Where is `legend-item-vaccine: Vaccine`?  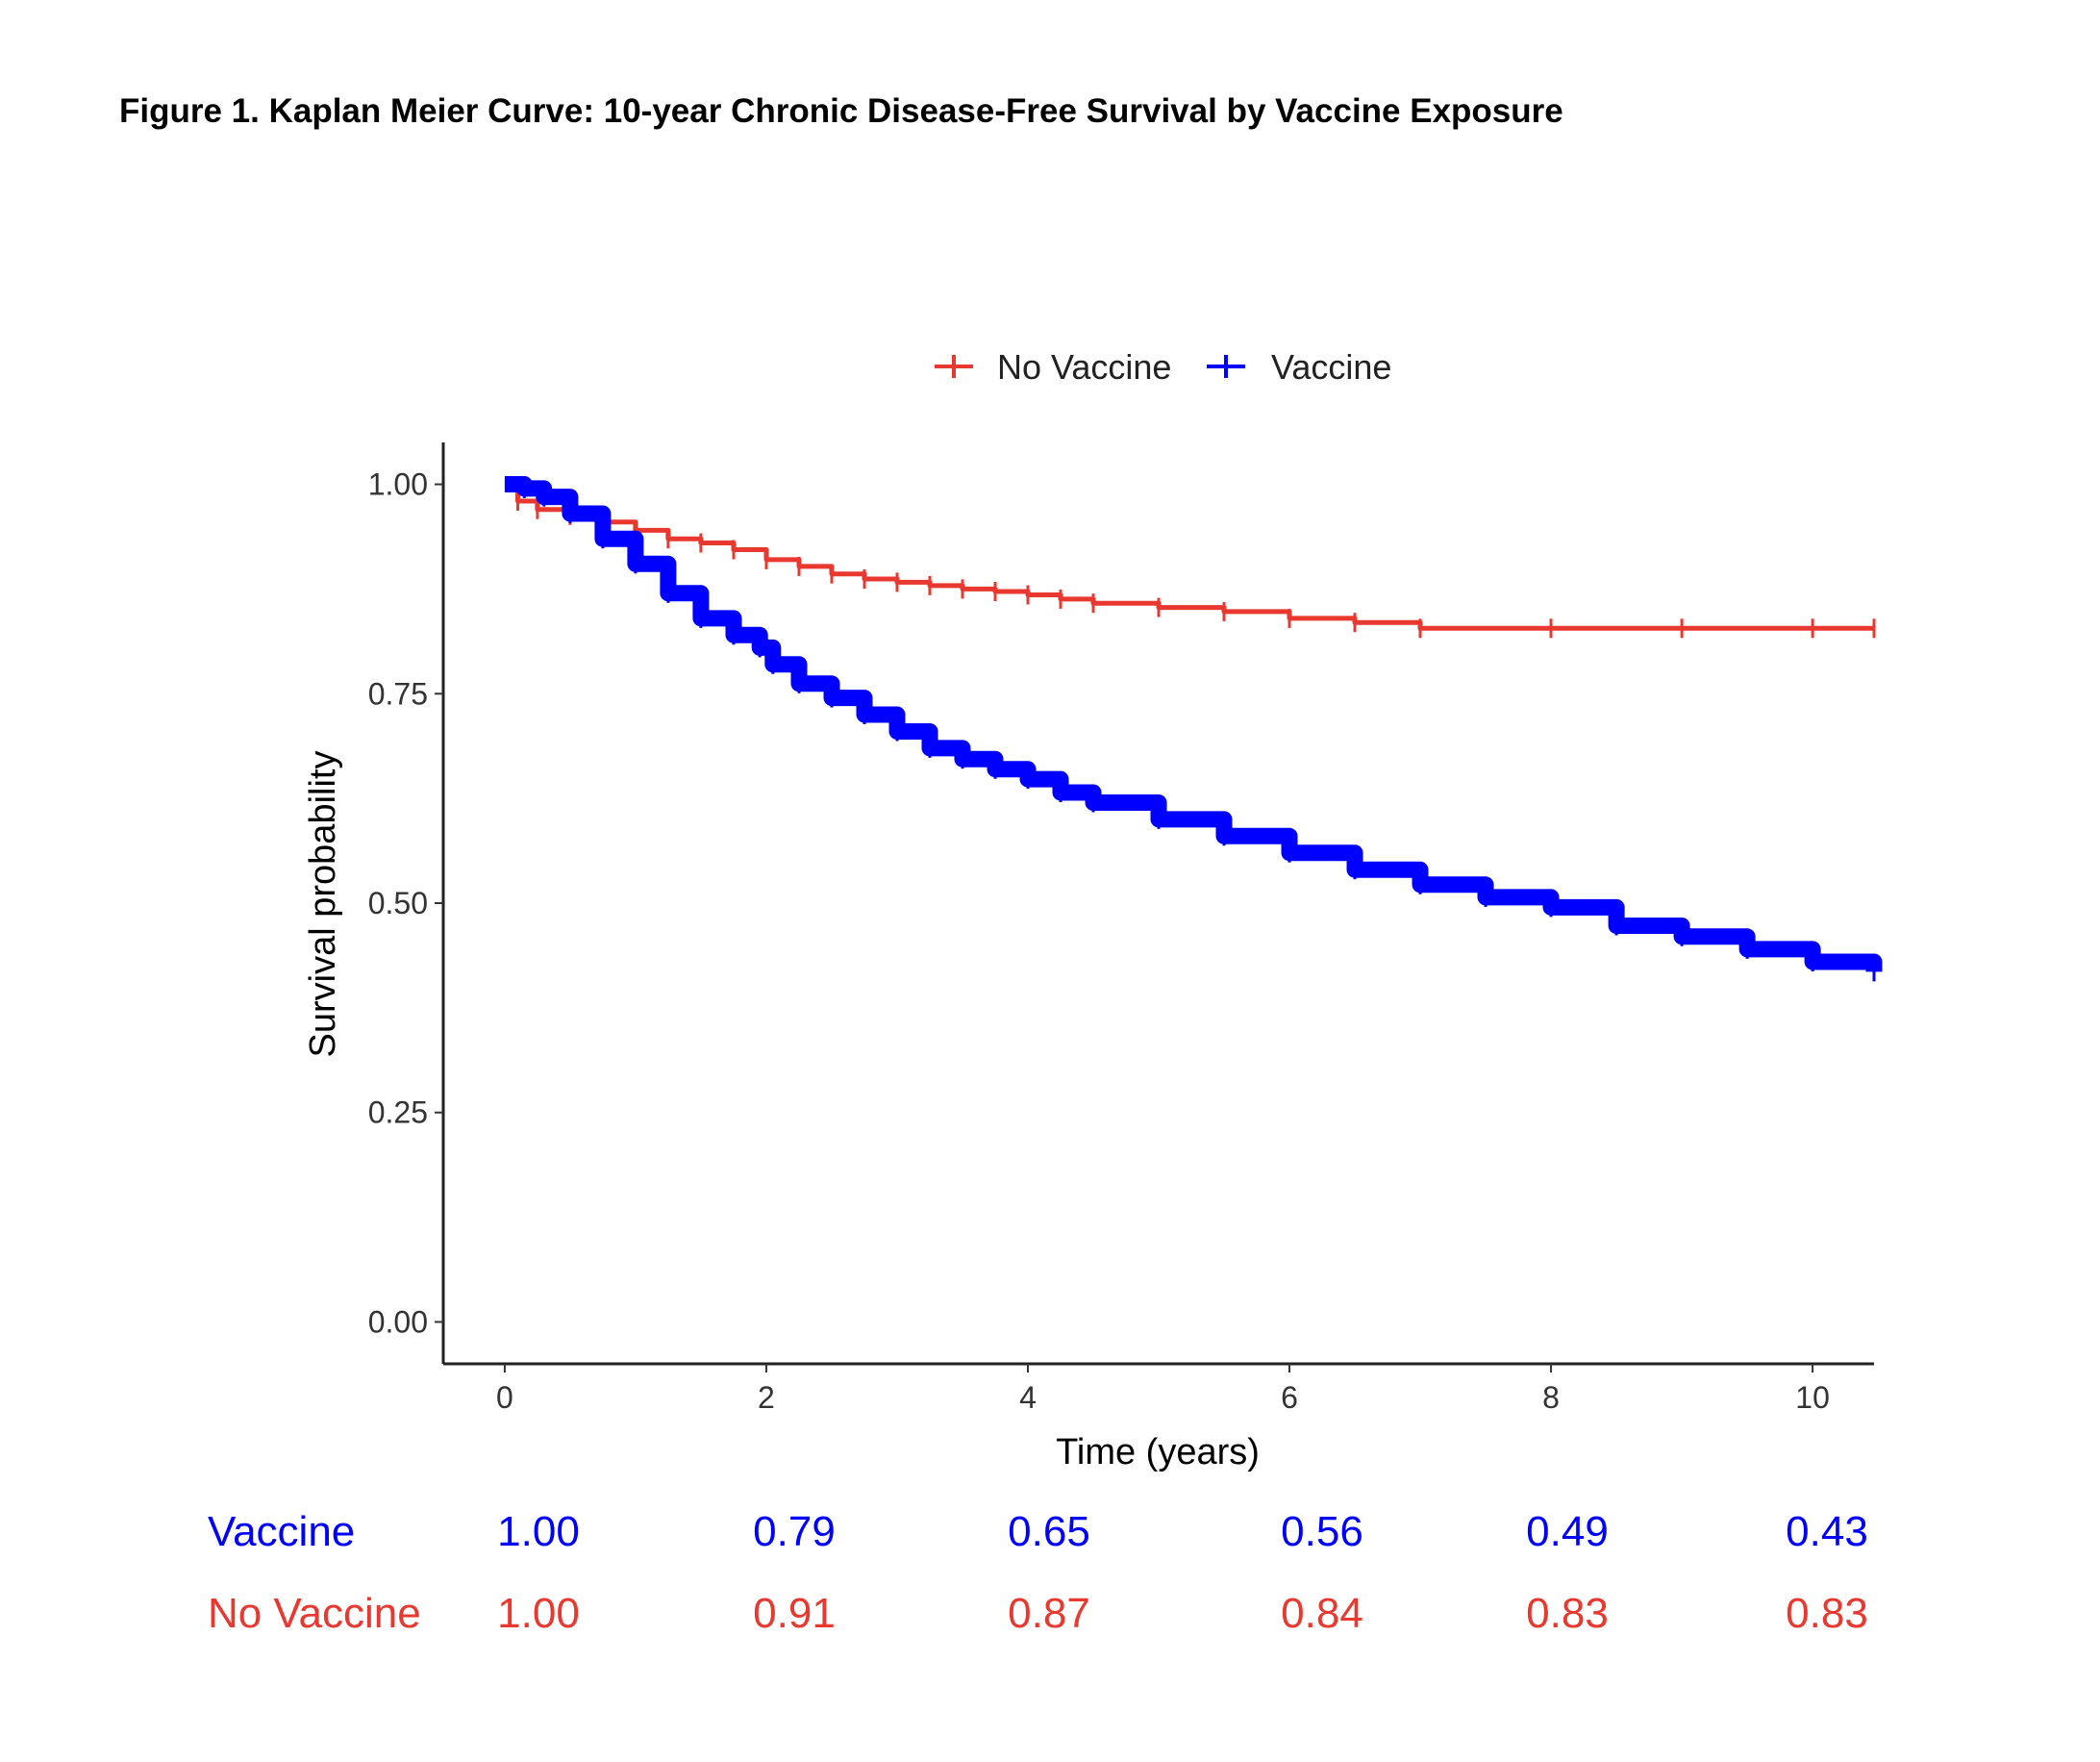 legend-item-vaccine: Vaccine is located at coordinates (1299, 367).